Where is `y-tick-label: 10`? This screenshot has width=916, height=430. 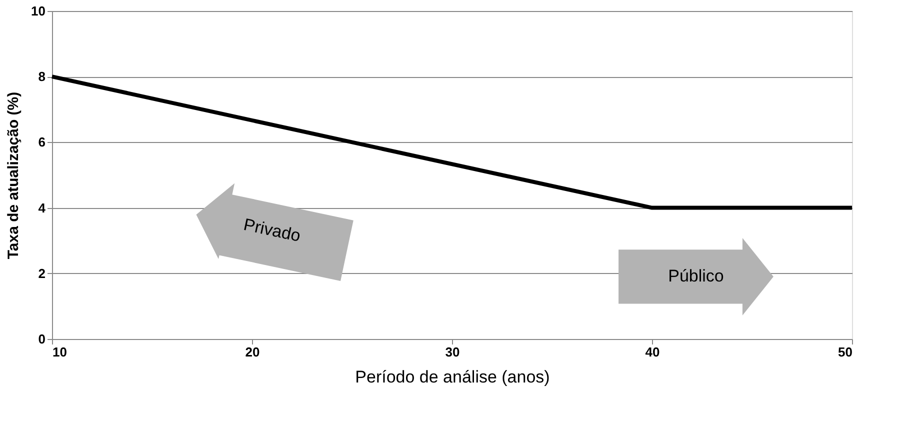
y-tick-label: 10 is located at coordinates (38, 11).